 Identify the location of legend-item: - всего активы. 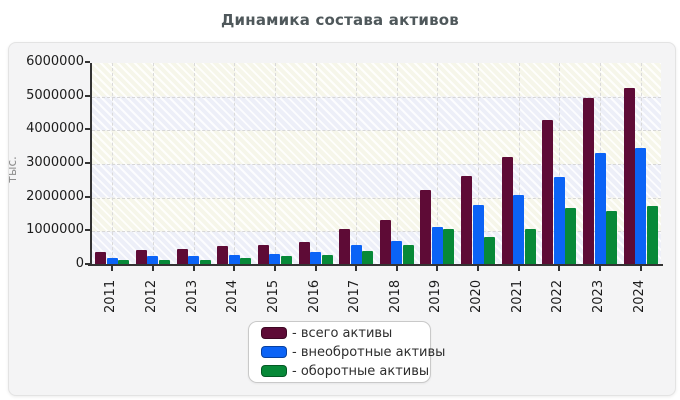
(345, 333).